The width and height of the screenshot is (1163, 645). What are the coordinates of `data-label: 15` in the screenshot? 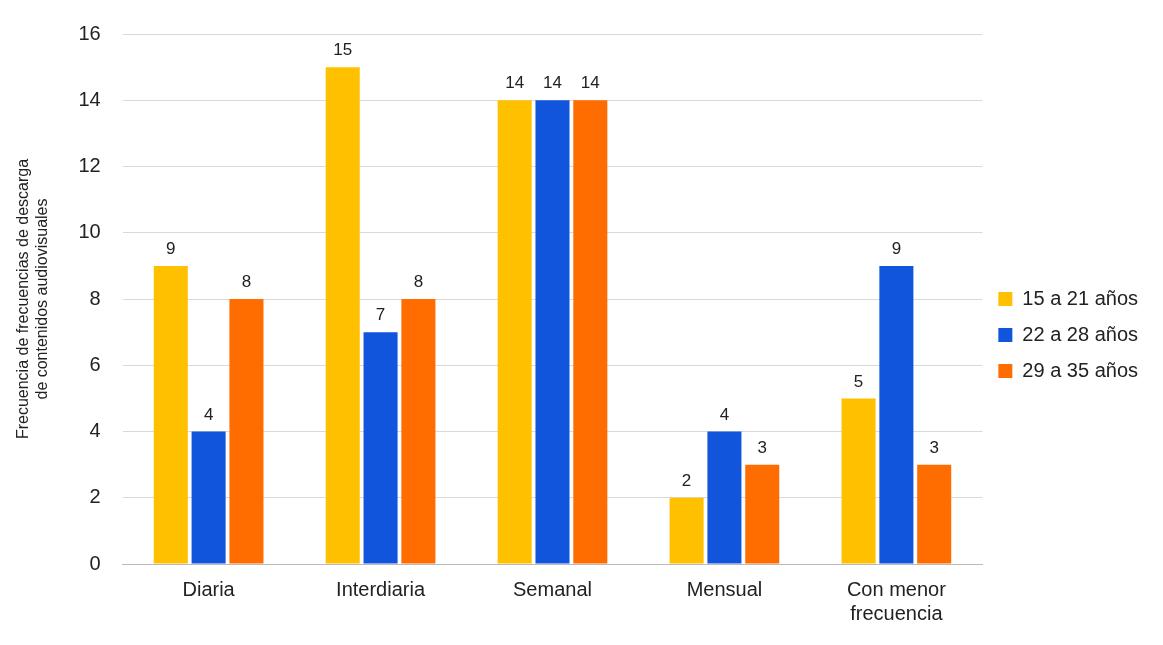 It's located at (343, 50).